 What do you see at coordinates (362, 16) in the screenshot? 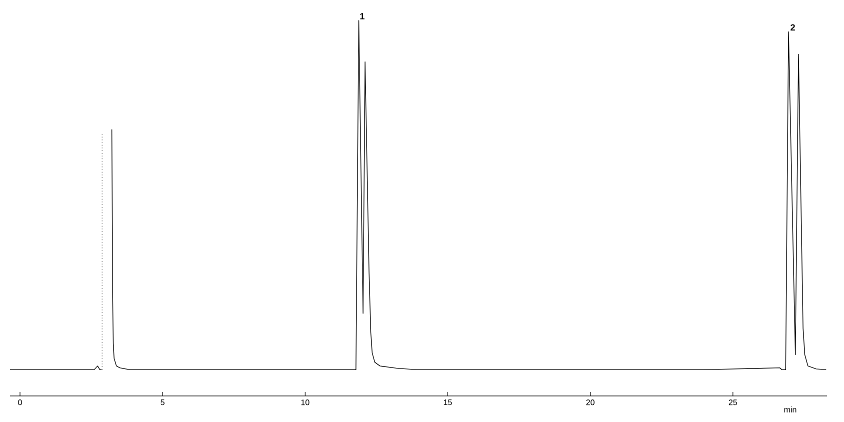
I see `annotation: 1` at bounding box center [362, 16].